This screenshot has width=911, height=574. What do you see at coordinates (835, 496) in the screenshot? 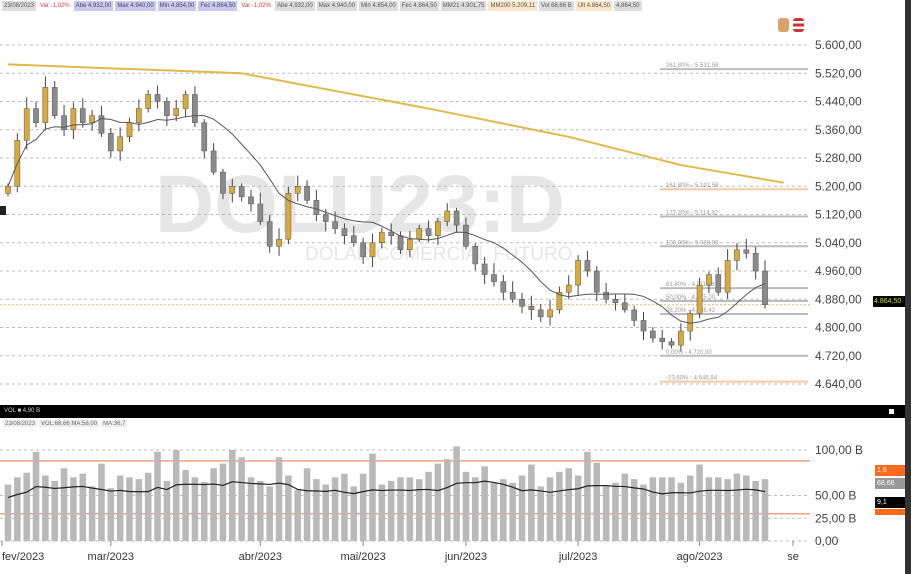
I see `volume-tick-label: 50,00 B` at bounding box center [835, 496].